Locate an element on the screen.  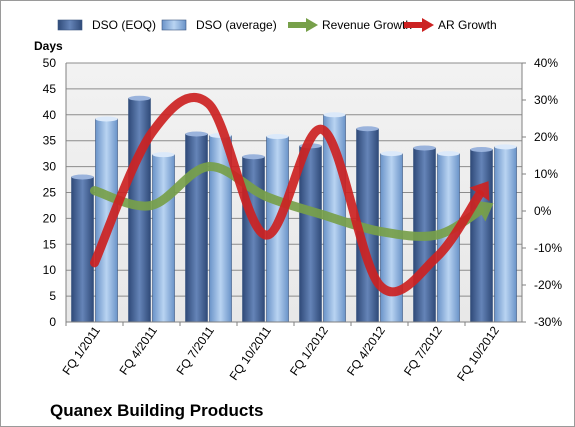
y-tick-label: 10 is located at coordinates (50, 270).